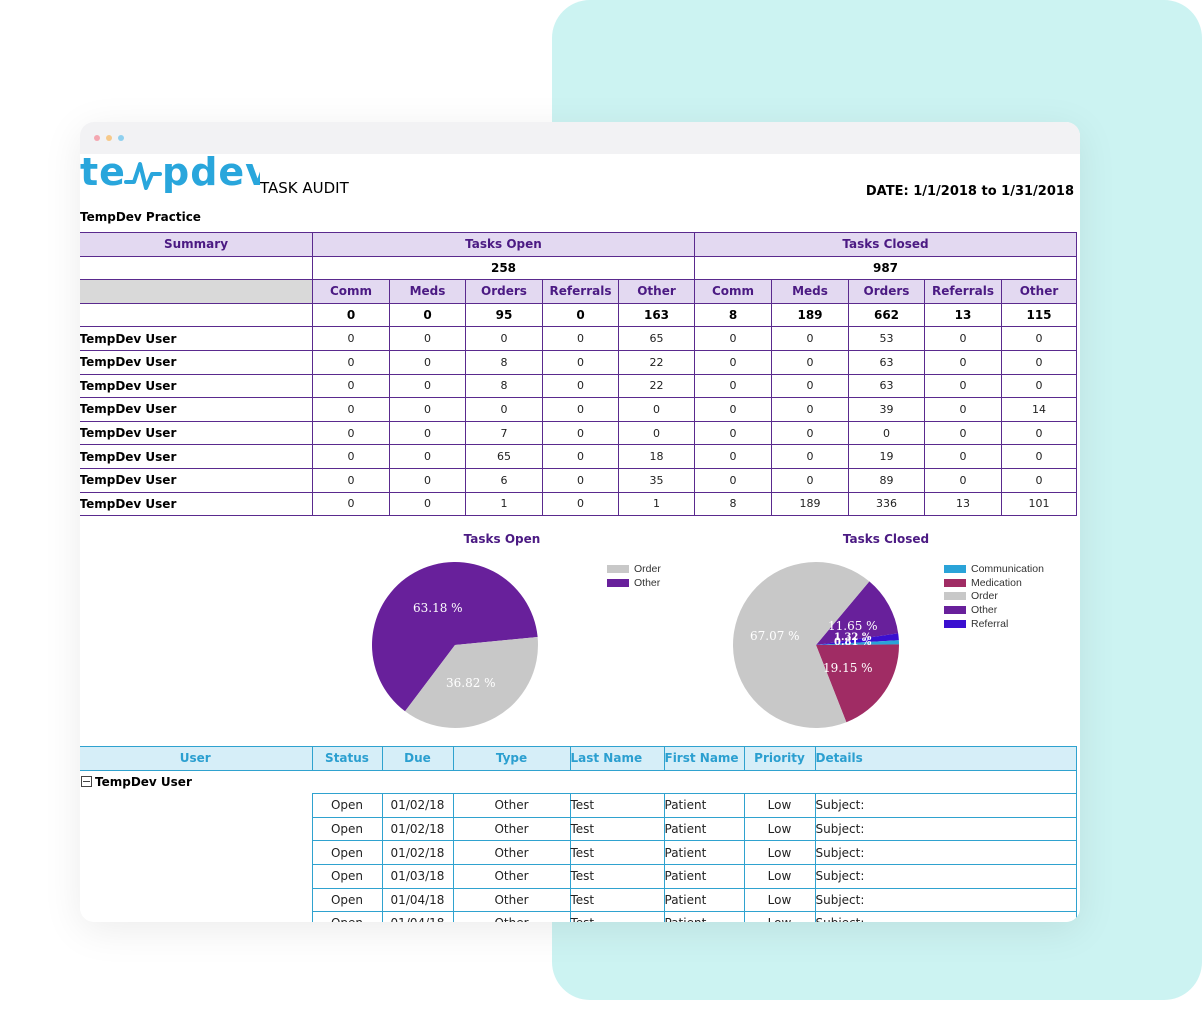 The height and width of the screenshot is (1010, 1202). What do you see at coordinates (503, 268) in the screenshot?
I see `open-total: 258` at bounding box center [503, 268].